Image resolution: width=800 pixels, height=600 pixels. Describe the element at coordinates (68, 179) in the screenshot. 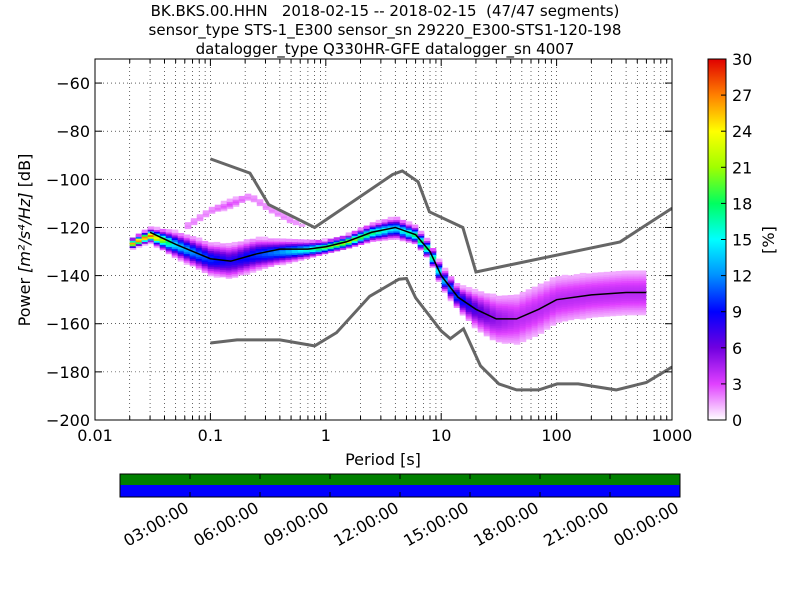

I see `y-tick-label: −100` at that location.